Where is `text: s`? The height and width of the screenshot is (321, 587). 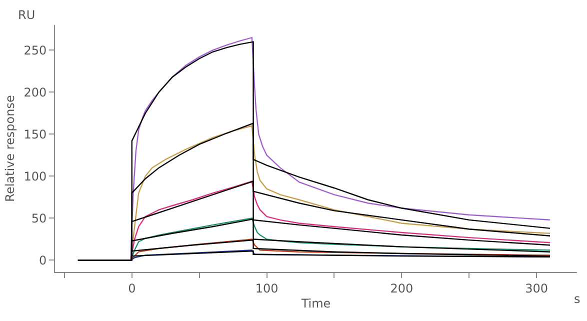
text: s is located at coordinates (577, 299).